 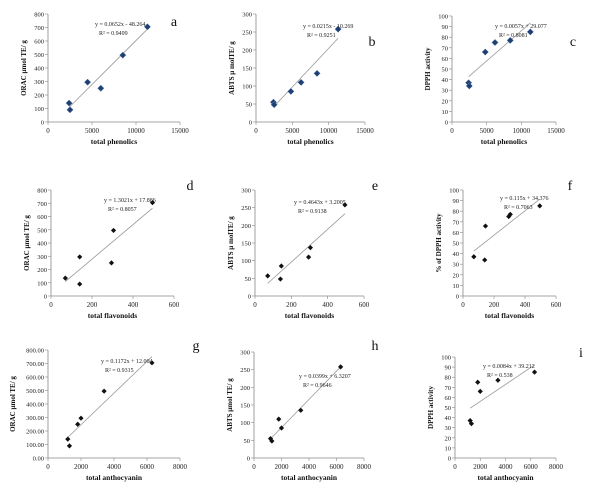 I want to click on trend-equation: y = 0.1172x + 12.004, so click(x=127, y=362).